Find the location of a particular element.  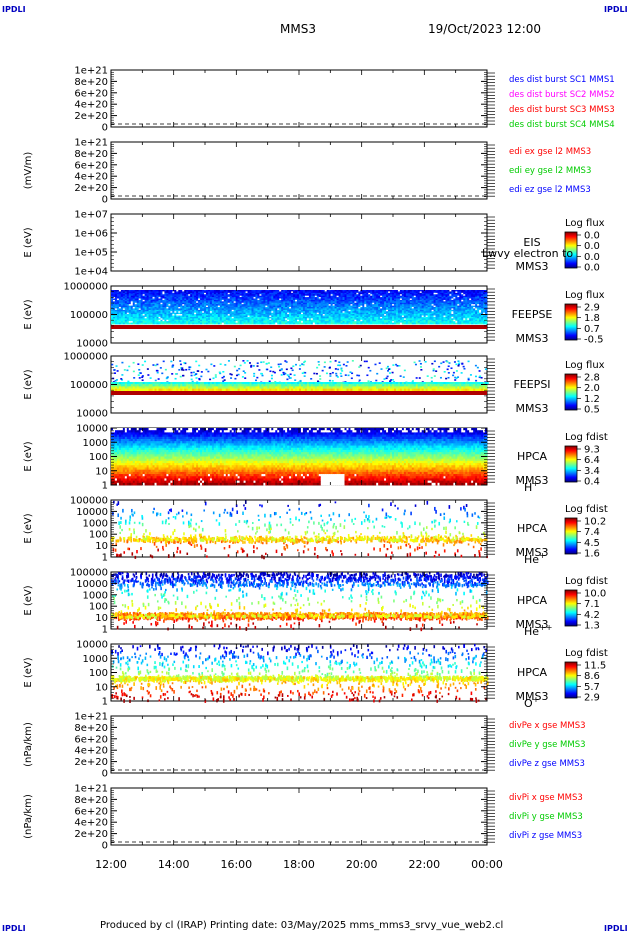

legend-entry: des dist burst SC2 MMS2 is located at coordinates (562, 95).